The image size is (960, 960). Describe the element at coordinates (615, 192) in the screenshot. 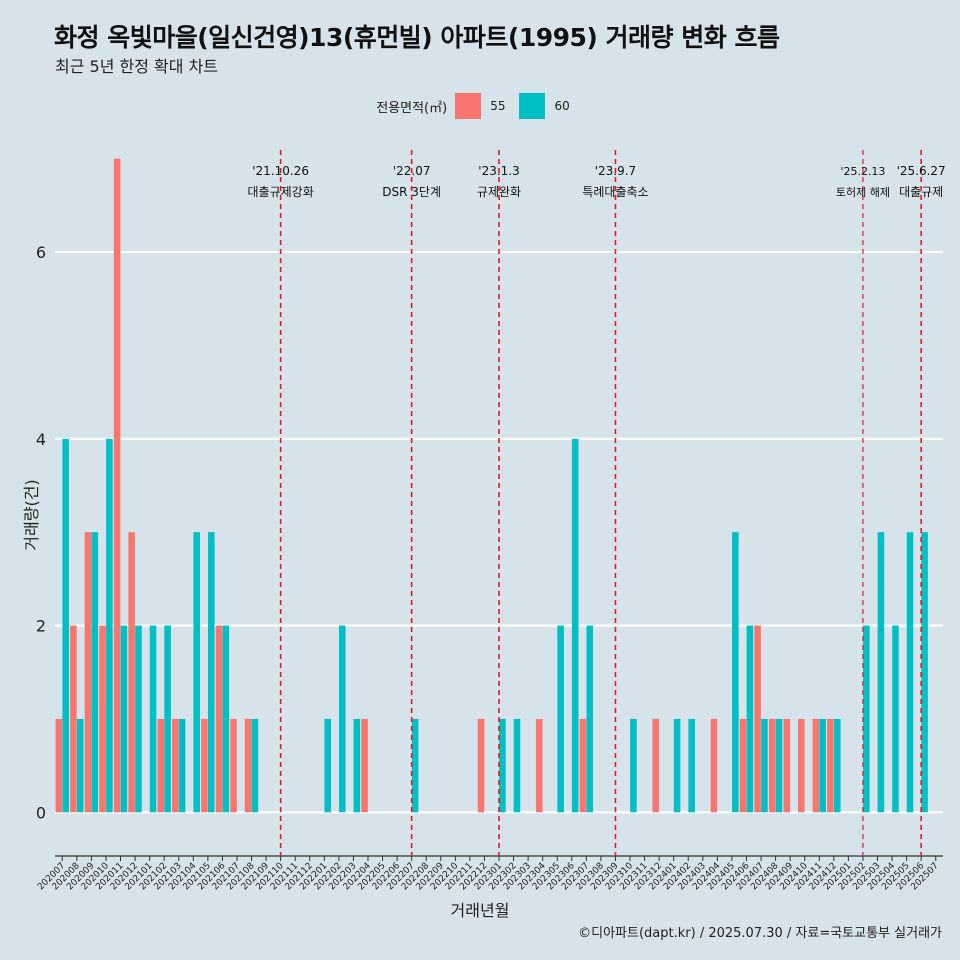

I see `event-label-202309: 특례대출축소` at that location.